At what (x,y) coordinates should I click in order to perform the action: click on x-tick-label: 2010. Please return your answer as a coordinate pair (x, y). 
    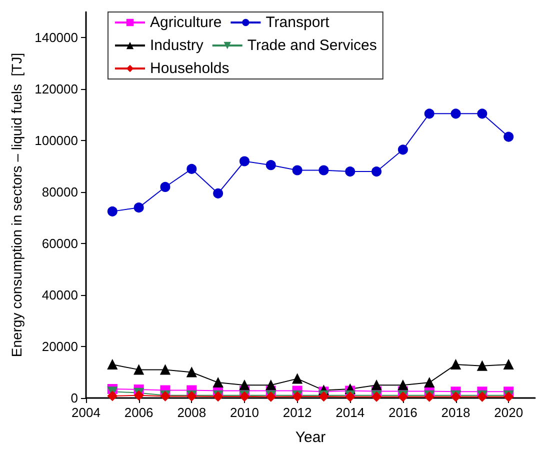
    Looking at the image, I should click on (244, 412).